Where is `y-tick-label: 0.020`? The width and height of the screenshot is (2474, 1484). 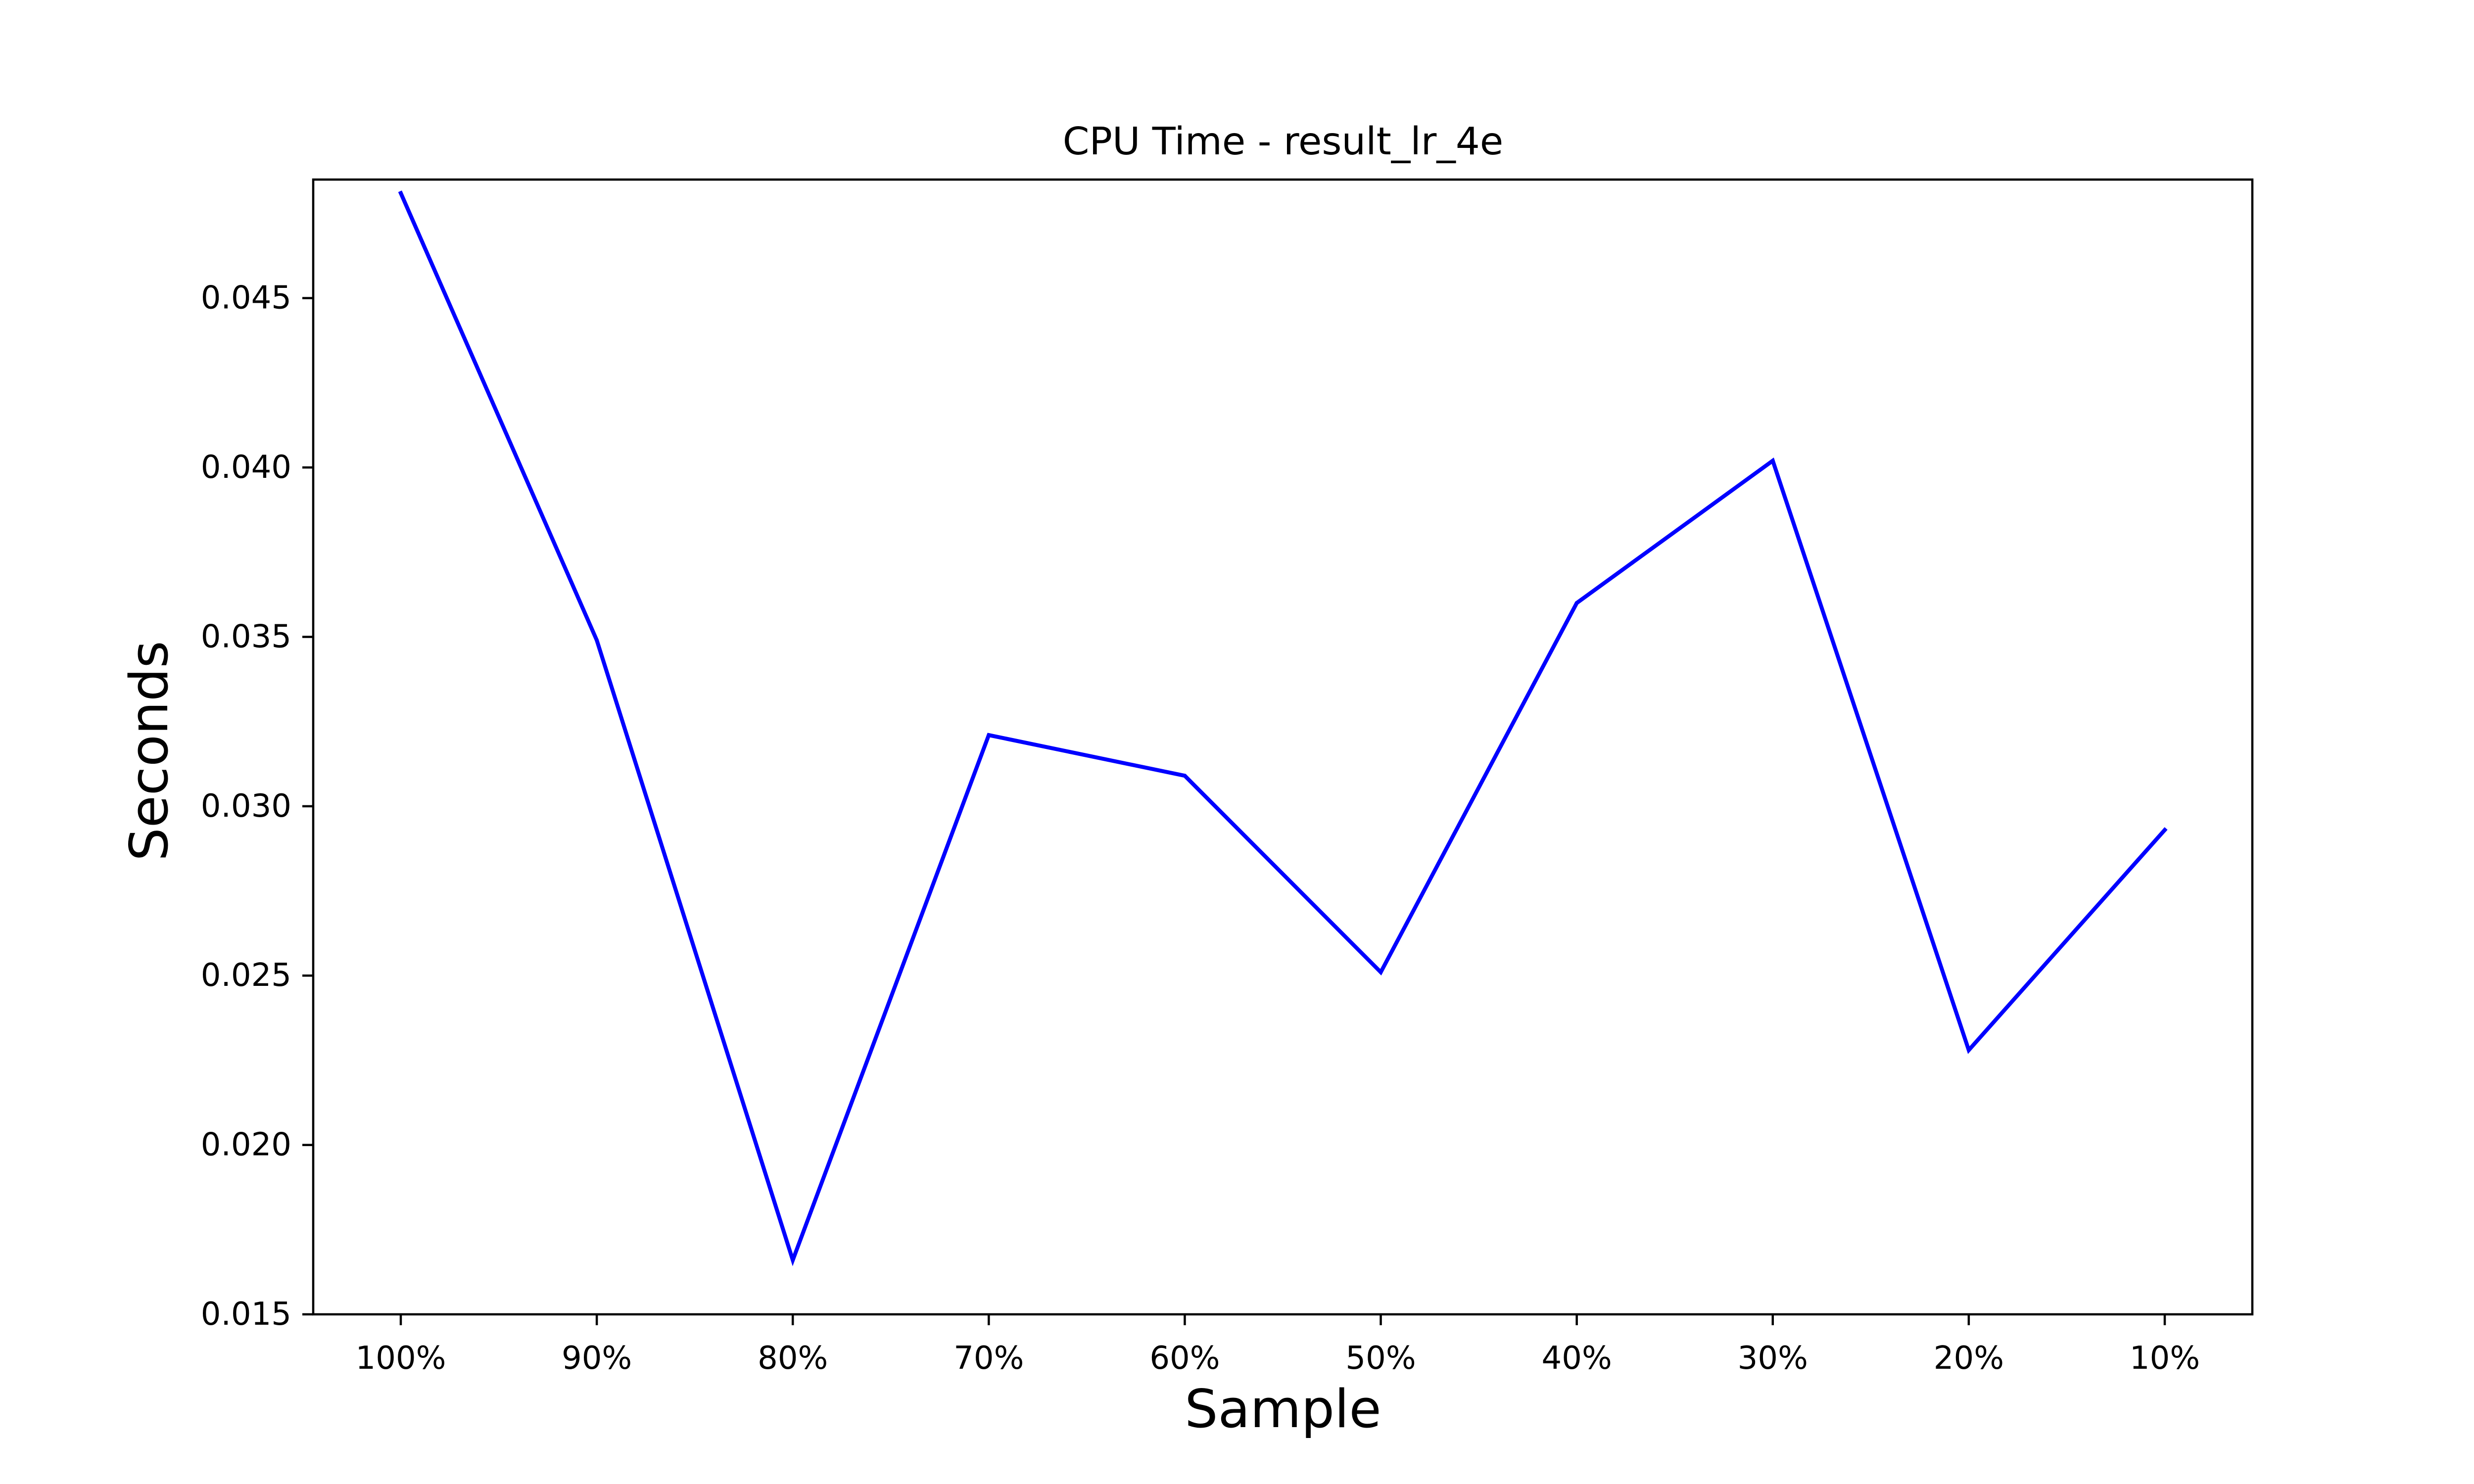
y-tick-label: 0.020 is located at coordinates (246, 1145).